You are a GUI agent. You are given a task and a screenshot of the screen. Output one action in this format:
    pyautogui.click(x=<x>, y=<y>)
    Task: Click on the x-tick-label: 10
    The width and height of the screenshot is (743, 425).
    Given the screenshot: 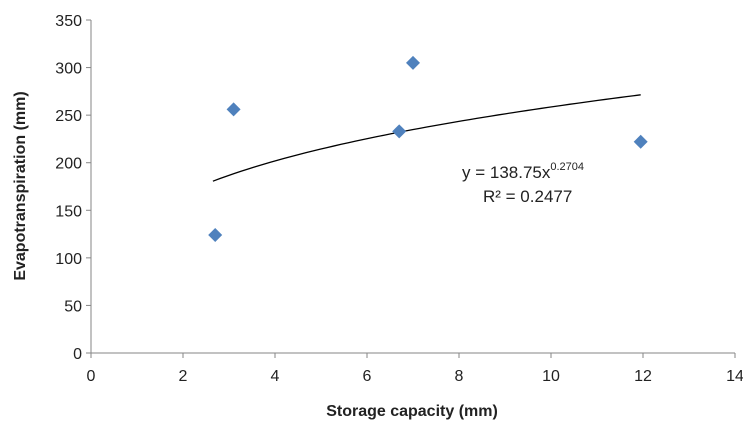 What is the action you would take?
    pyautogui.click(x=551, y=376)
    